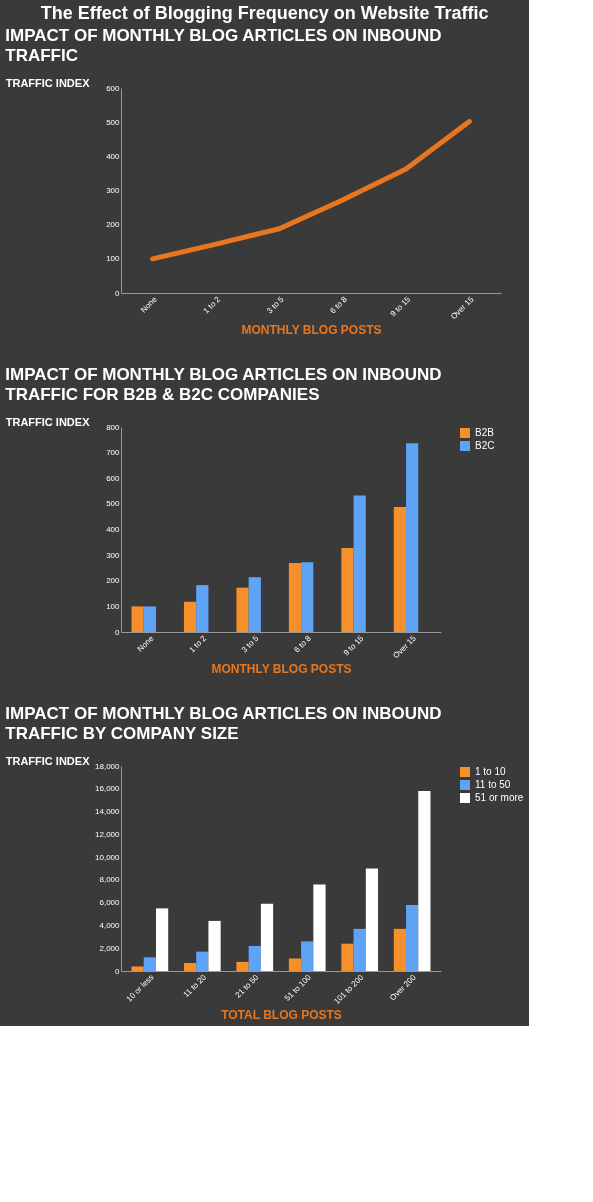  Describe the element at coordinates (110, 903) in the screenshot. I see `y-tick-label: 6,000` at that location.